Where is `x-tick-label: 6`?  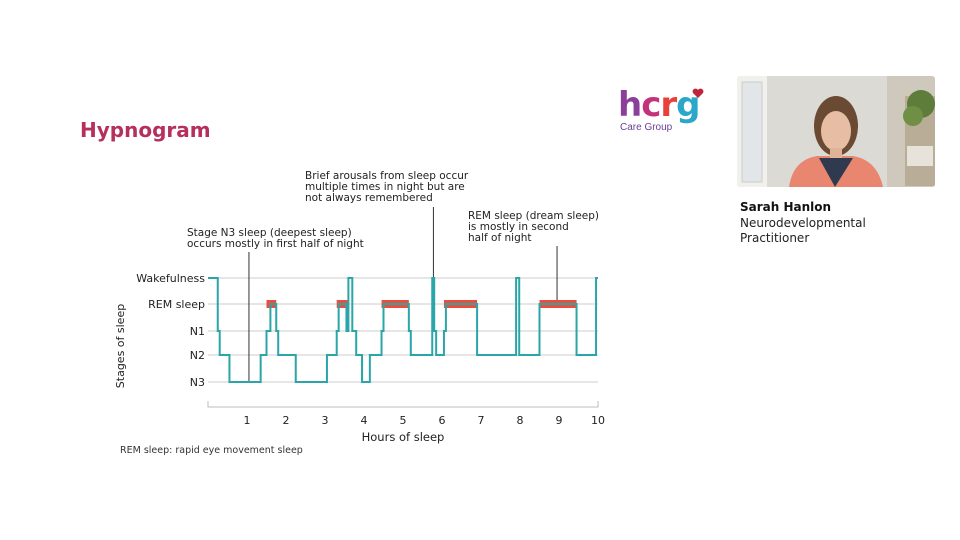
x-tick-label: 6 is located at coordinates (442, 420).